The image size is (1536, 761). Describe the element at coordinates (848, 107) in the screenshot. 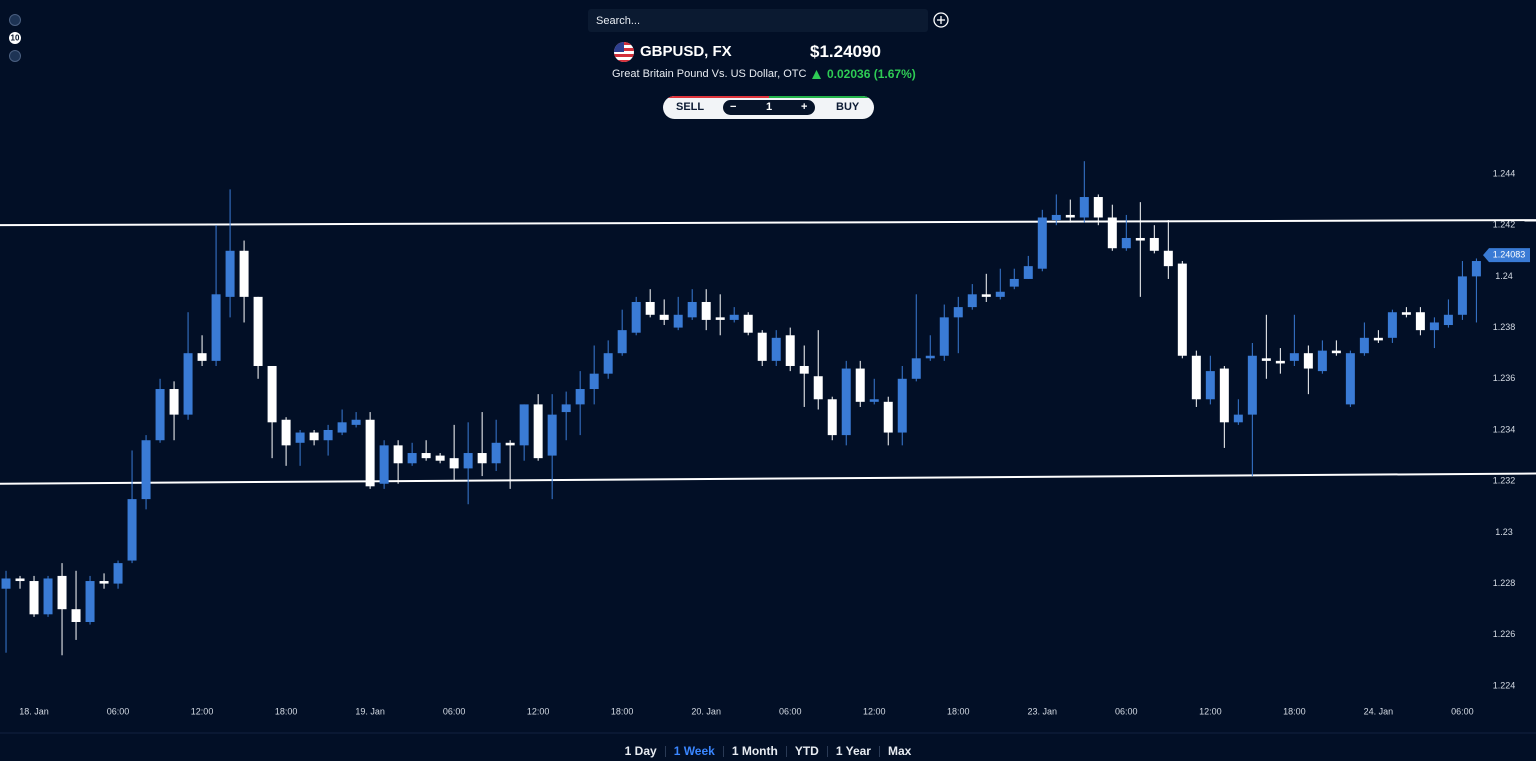

I see `buy-button: BUY` at that location.